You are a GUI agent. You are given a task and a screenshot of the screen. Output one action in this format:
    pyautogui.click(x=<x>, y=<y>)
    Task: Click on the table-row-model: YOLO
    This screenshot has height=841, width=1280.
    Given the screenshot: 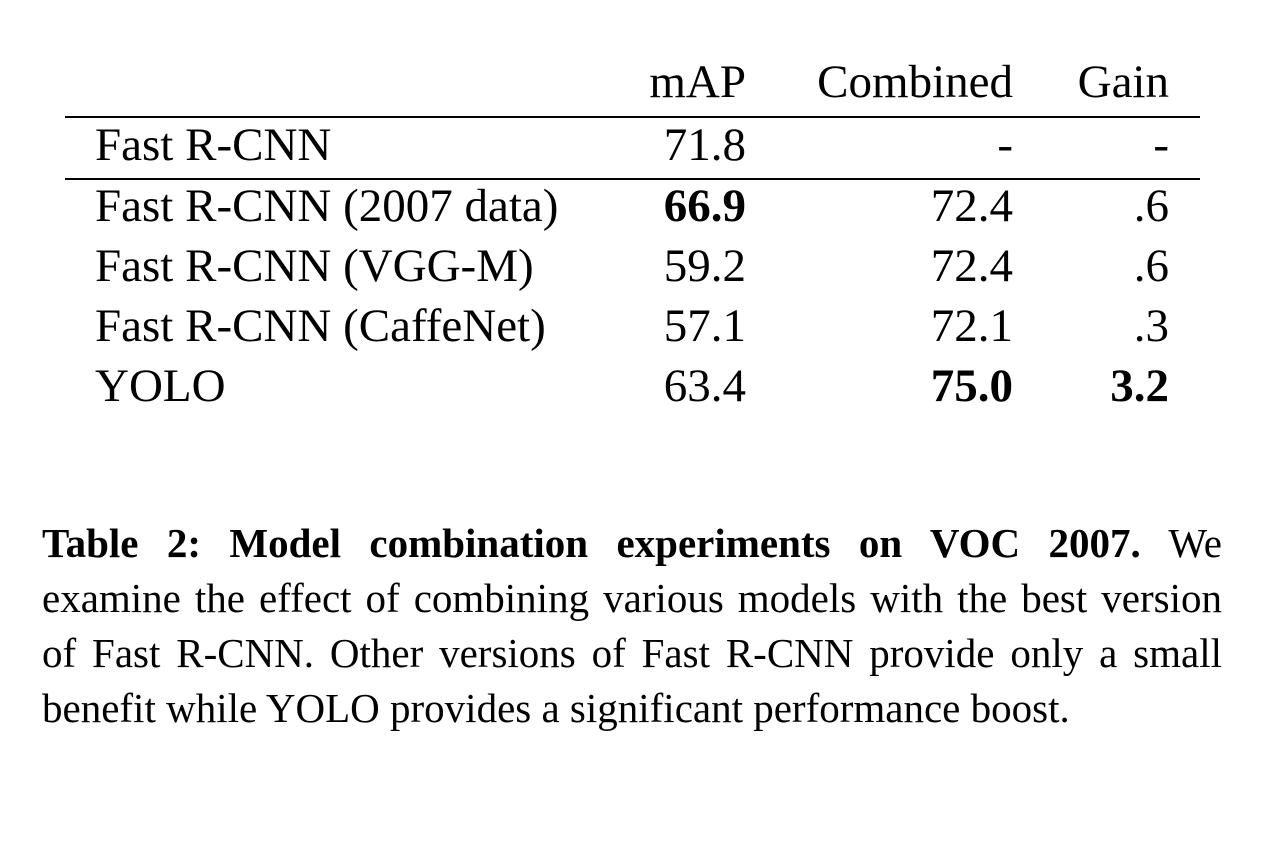 What is the action you would take?
    pyautogui.click(x=160, y=386)
    